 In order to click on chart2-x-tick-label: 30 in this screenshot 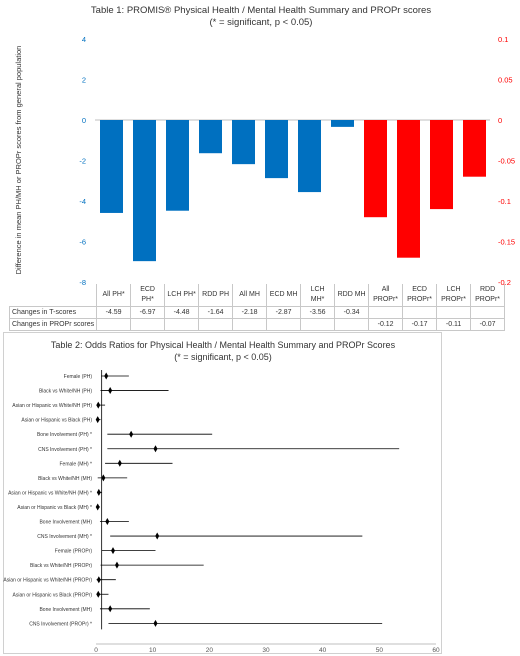, I will do `click(266, 650)`.